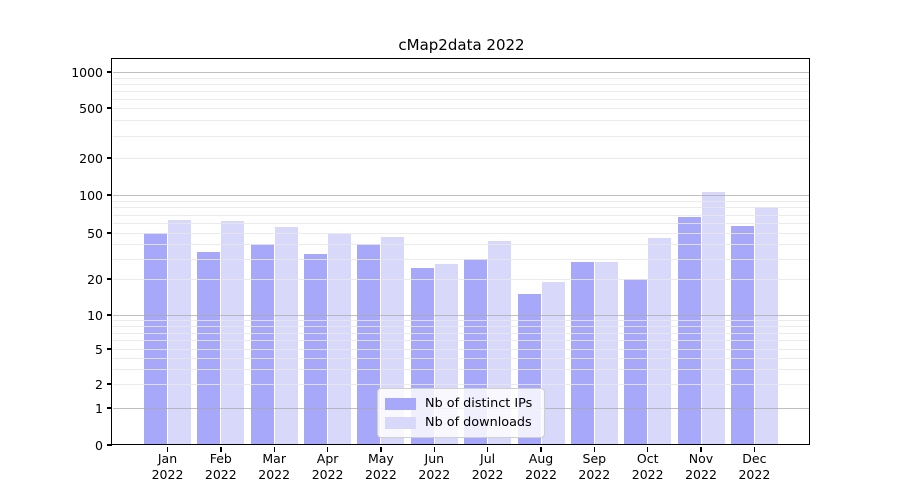 The image size is (900, 500). Describe the element at coordinates (461, 45) in the screenshot. I see `chart-title: cMap2data 2022` at that location.